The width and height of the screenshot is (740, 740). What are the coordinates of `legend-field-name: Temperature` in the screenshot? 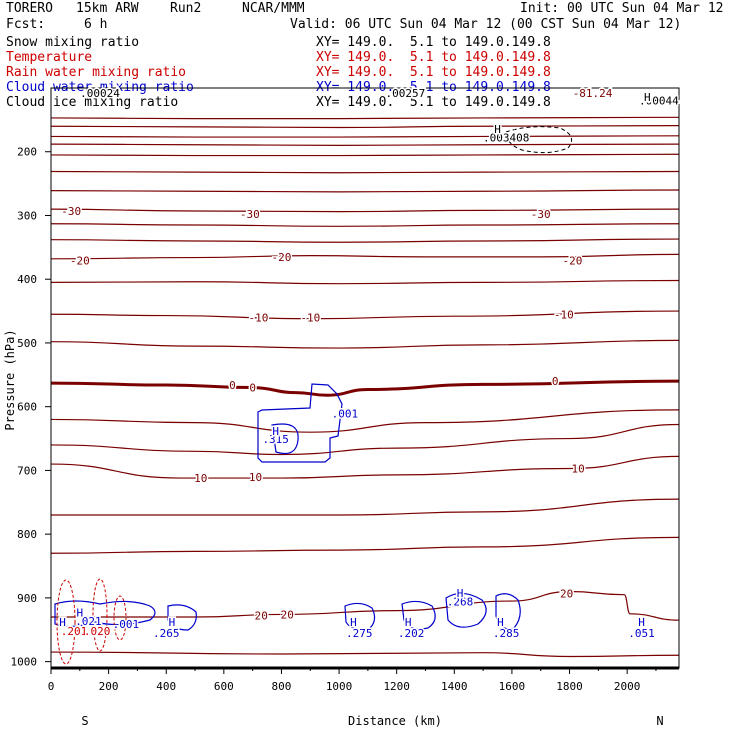 It's located at (49, 57).